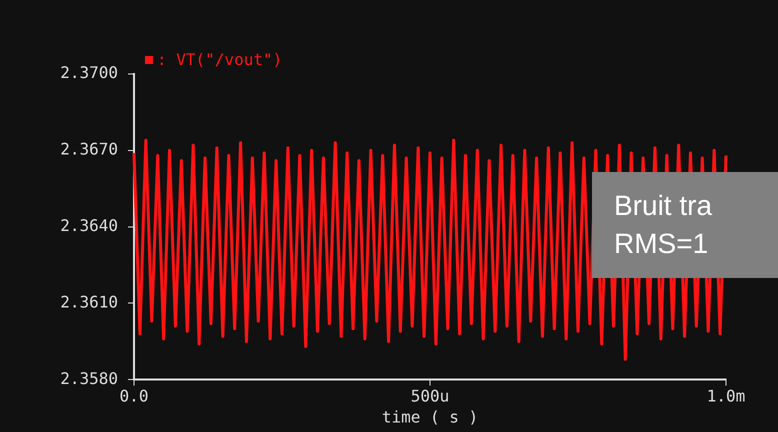 The width and height of the screenshot is (778, 432). I want to click on y-tick-label: 2.3580, so click(89, 378).